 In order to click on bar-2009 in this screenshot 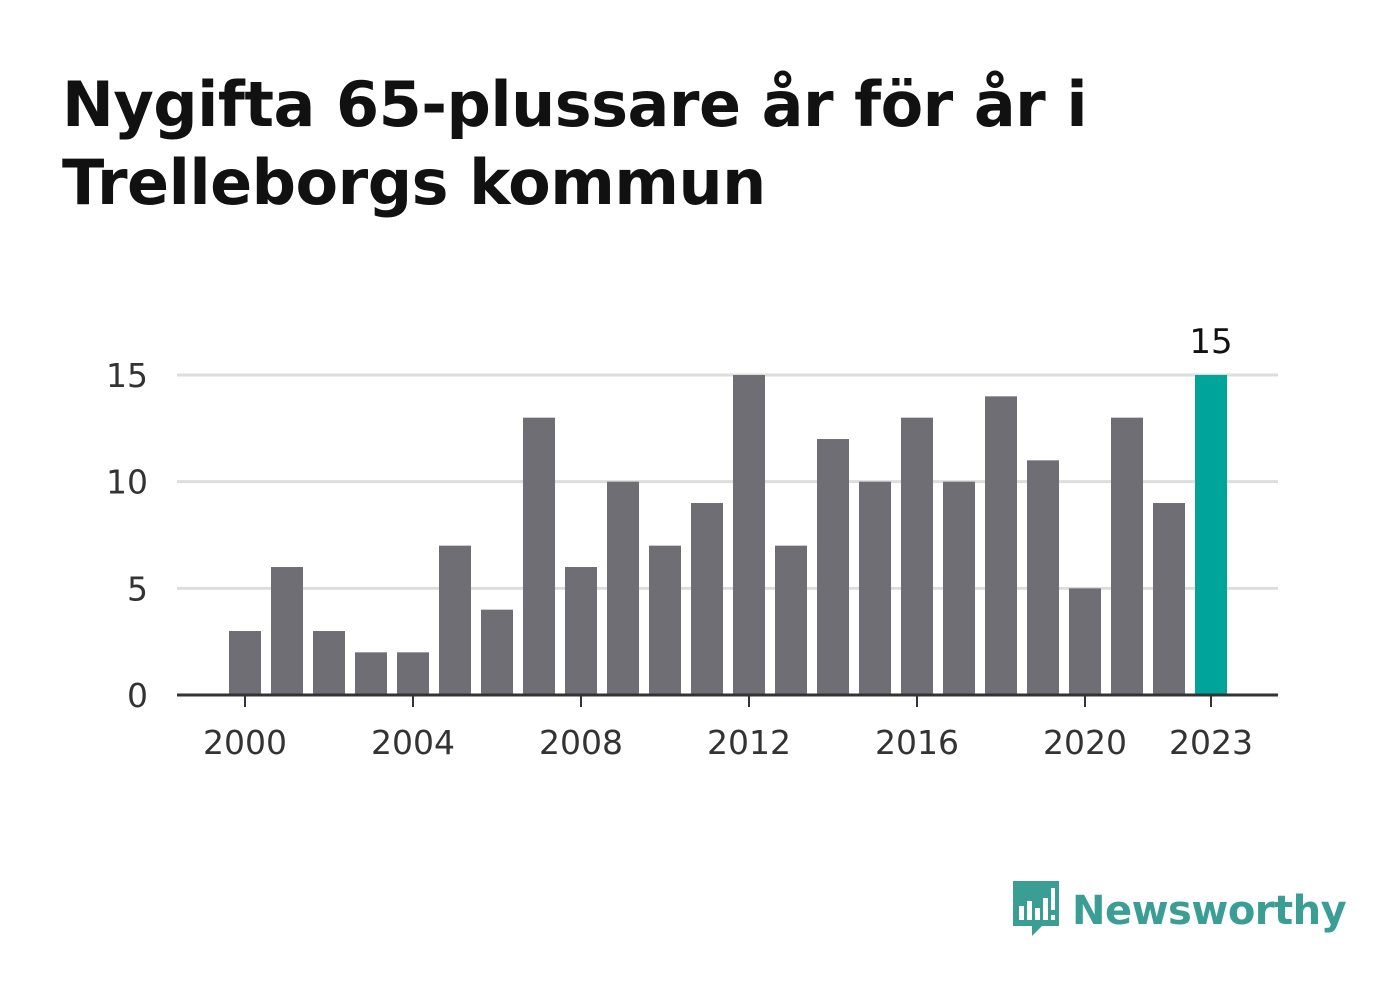, I will do `click(623, 588)`.